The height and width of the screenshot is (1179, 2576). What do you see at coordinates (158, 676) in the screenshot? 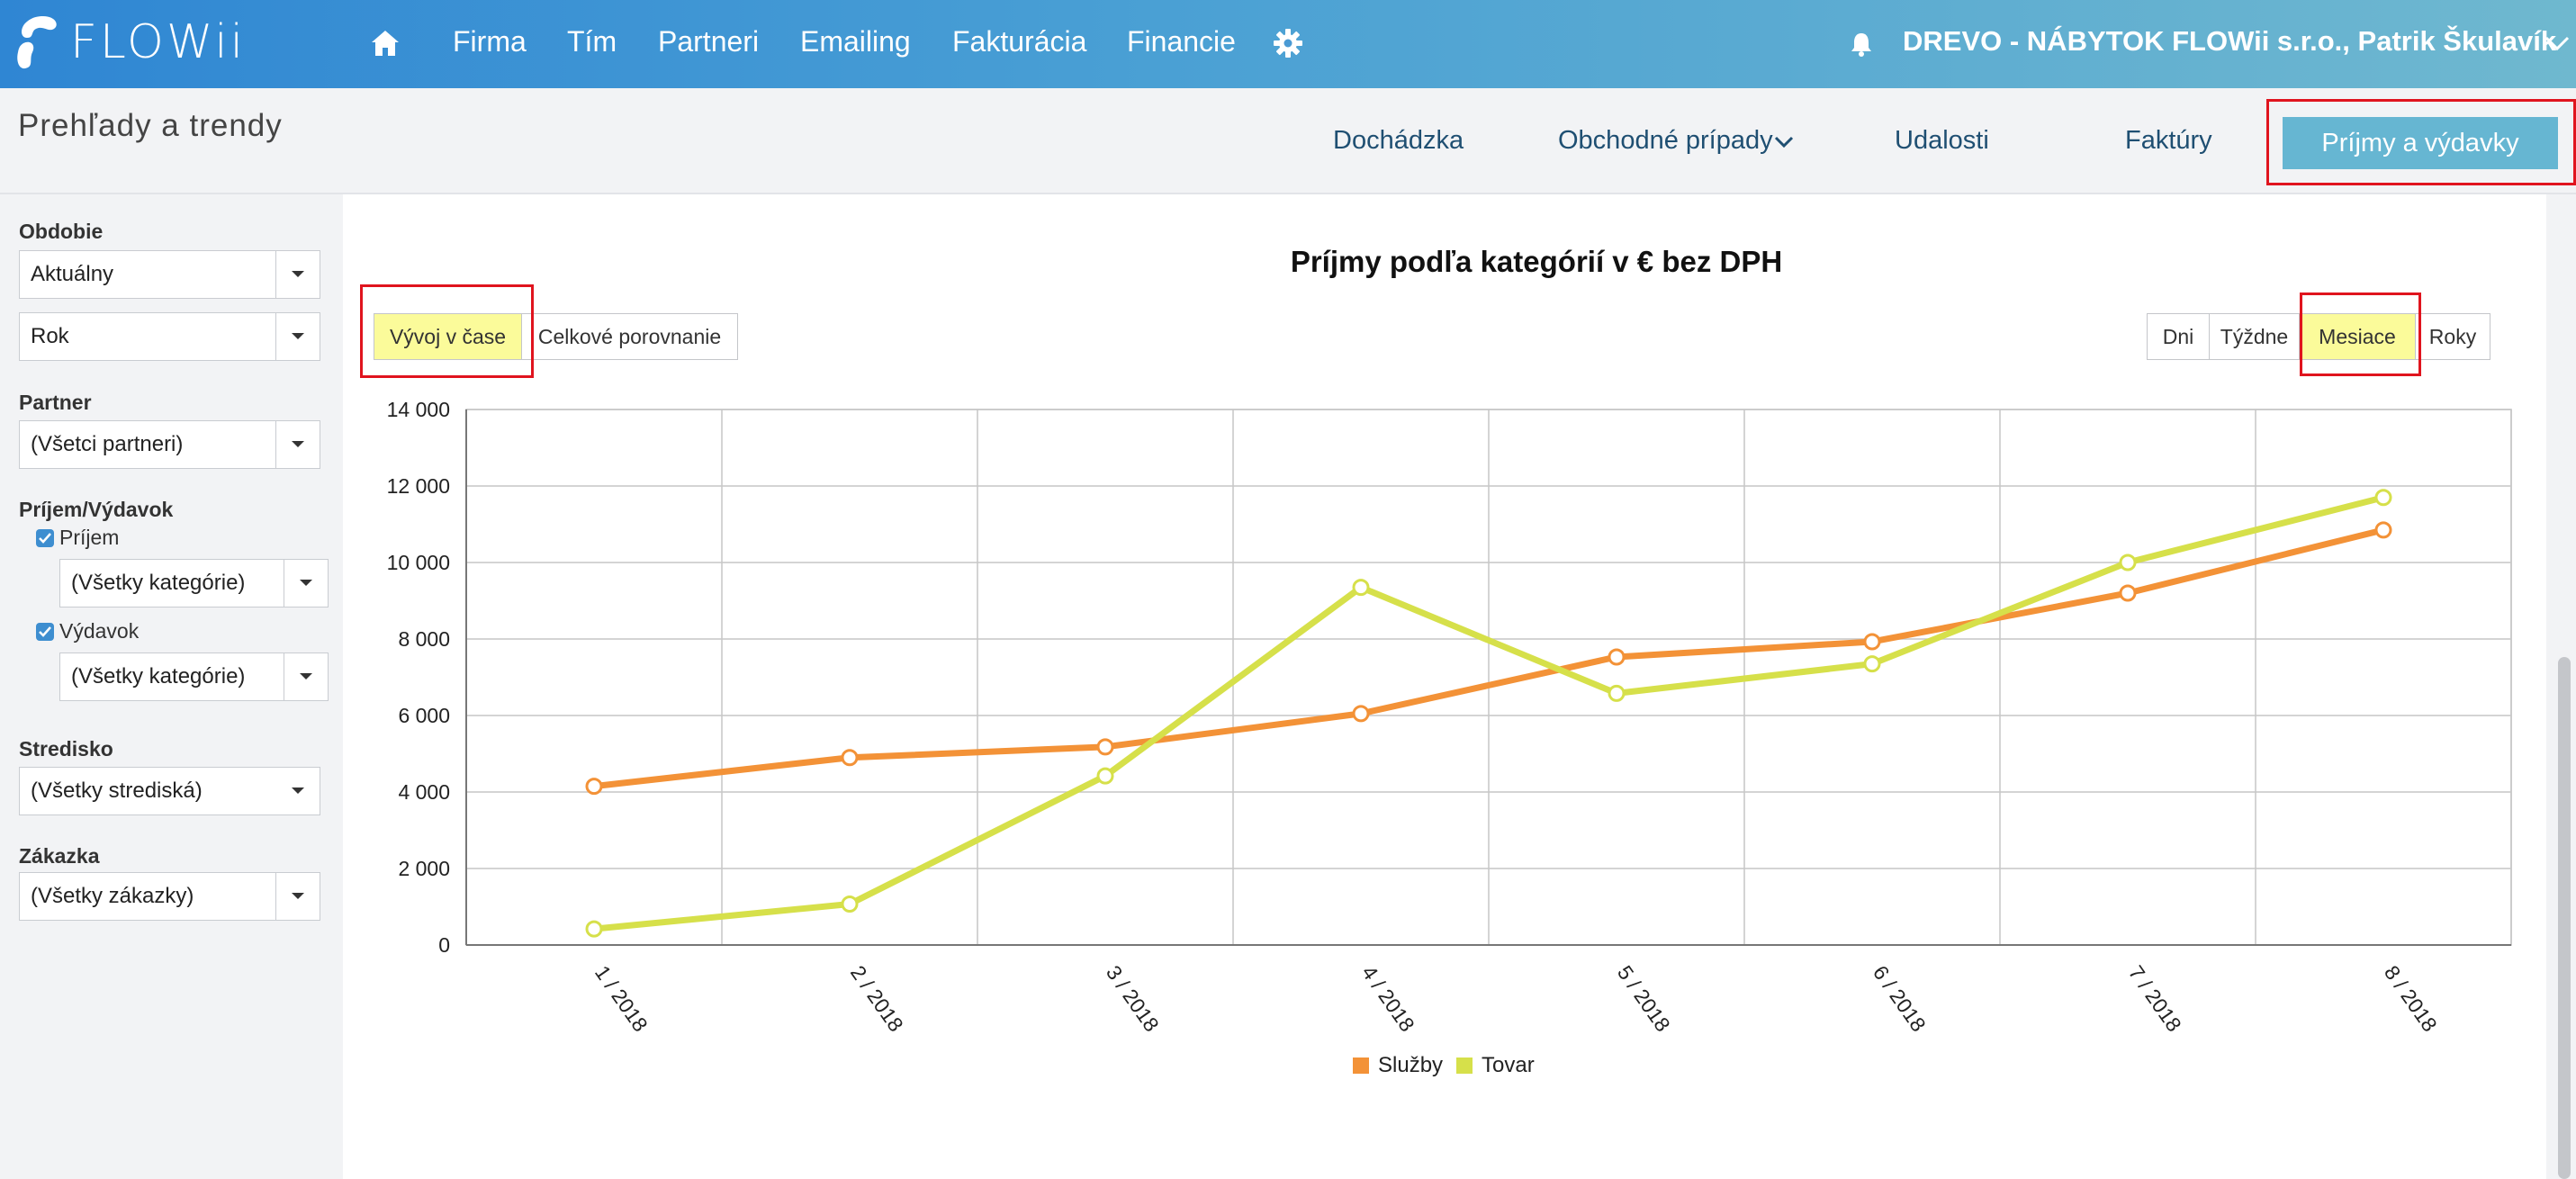
I see `vydavok-category-value: (Všetky kategórie)` at bounding box center [158, 676].